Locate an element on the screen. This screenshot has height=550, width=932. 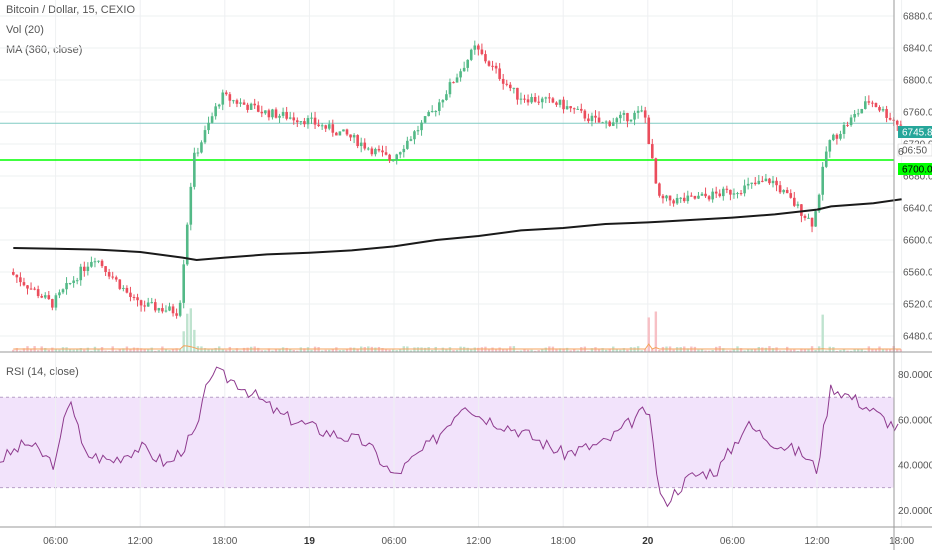
time-tick-label: 06:00 is located at coordinates (55, 541).